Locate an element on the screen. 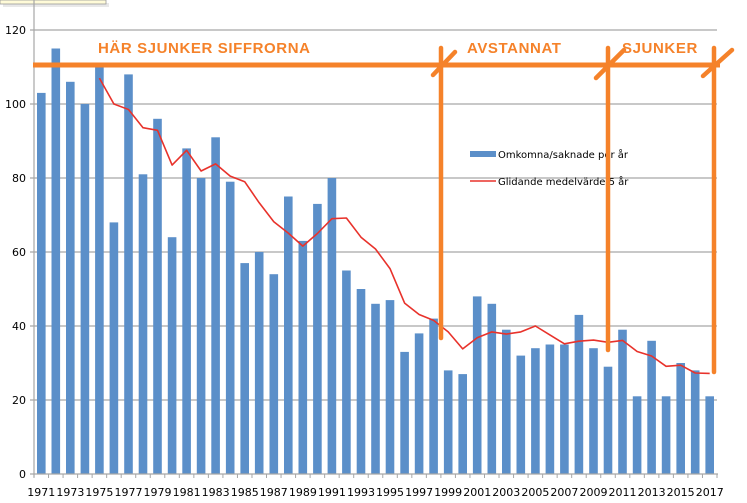  bar-1979 is located at coordinates (157, 296).